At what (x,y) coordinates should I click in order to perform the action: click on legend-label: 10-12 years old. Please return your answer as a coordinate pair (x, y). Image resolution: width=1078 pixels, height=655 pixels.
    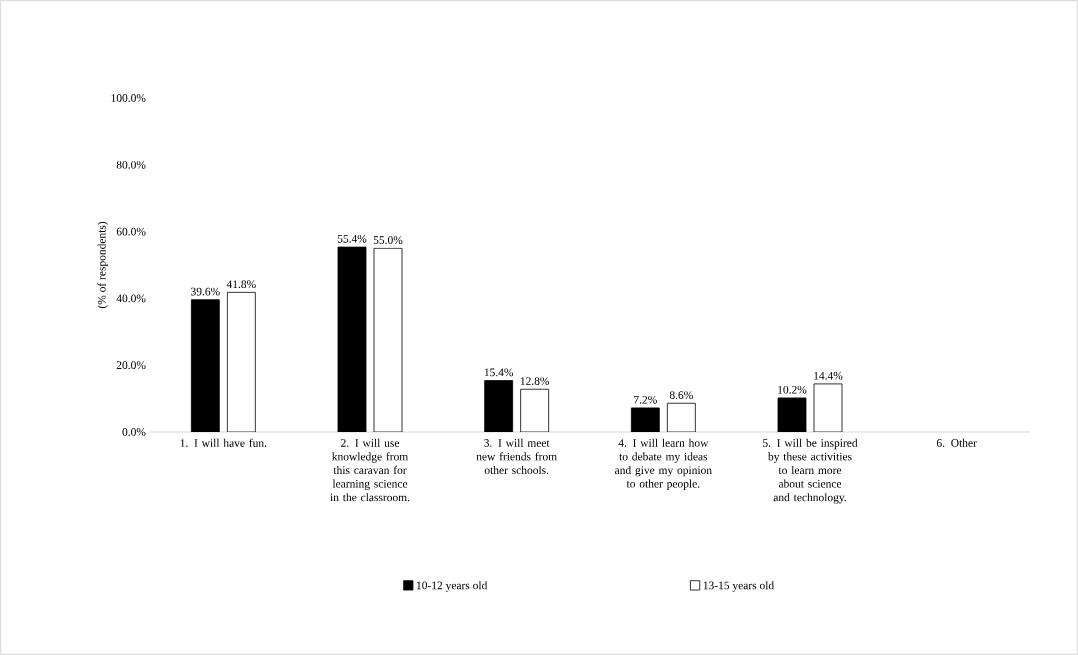
    Looking at the image, I should click on (452, 586).